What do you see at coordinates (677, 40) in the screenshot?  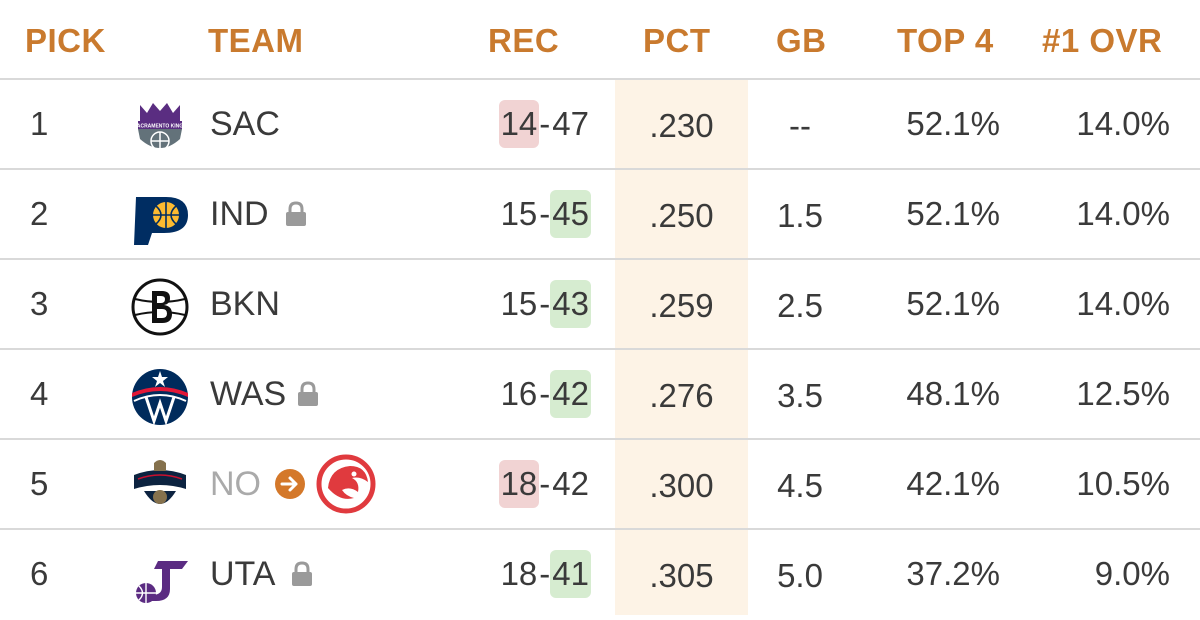 I see `header-pct: PCT` at bounding box center [677, 40].